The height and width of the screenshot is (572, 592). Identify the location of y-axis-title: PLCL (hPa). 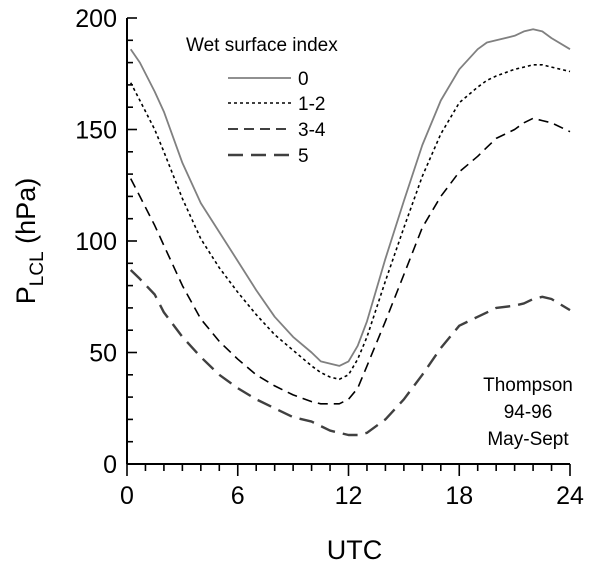
(29, 241).